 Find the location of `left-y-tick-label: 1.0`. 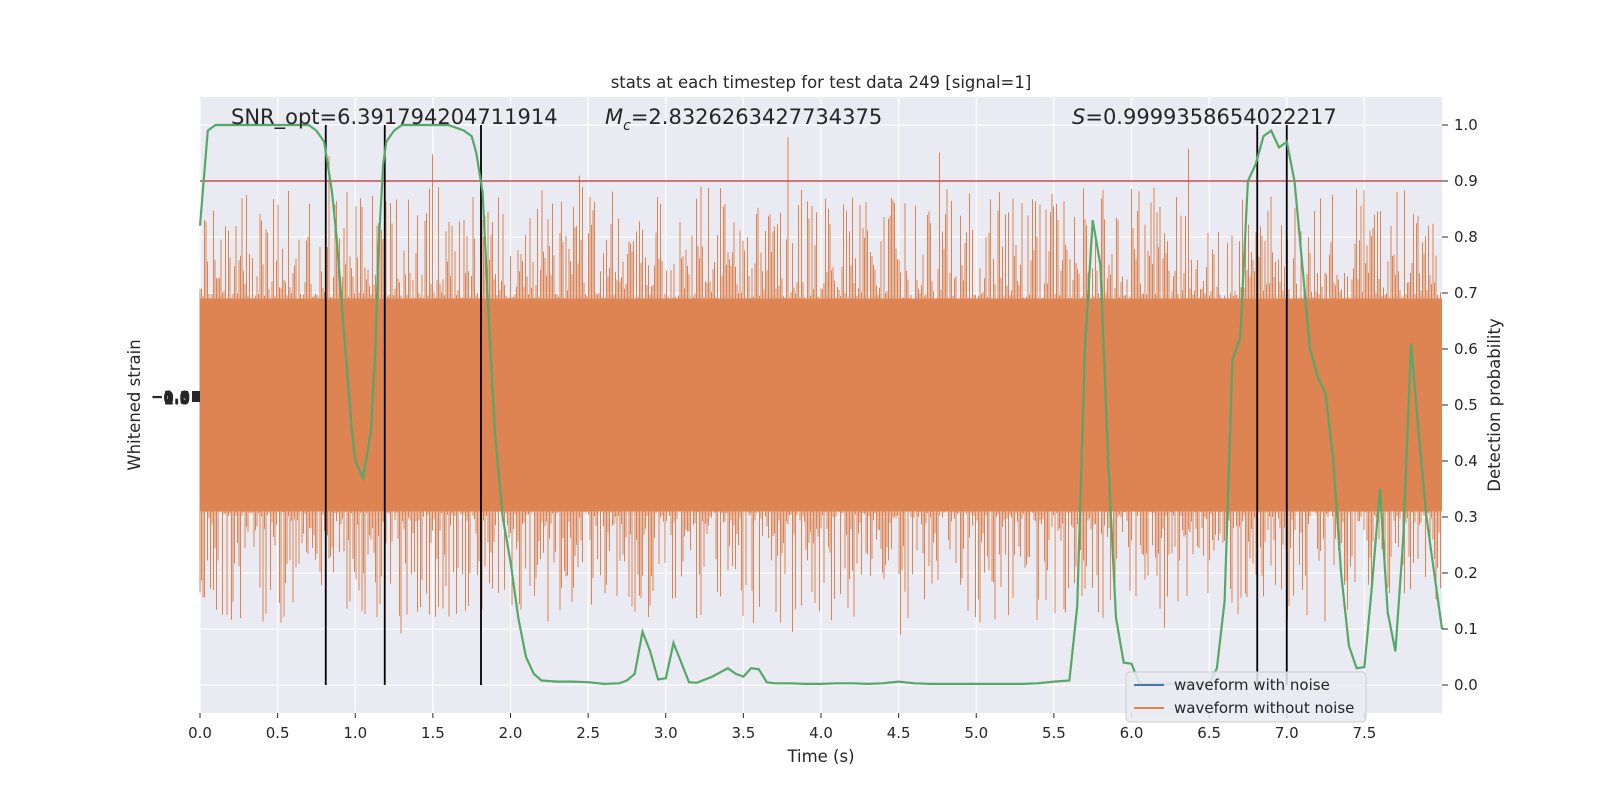

left-y-tick-label: 1.0 is located at coordinates (176, 400).